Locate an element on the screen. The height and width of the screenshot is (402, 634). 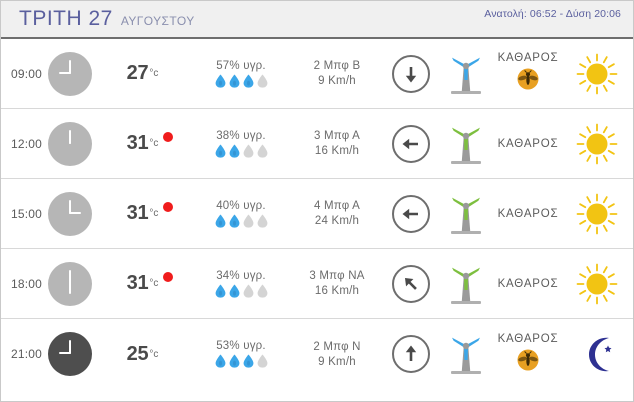
temperature-value-group: 31 °c is located at coordinates (150, 283).